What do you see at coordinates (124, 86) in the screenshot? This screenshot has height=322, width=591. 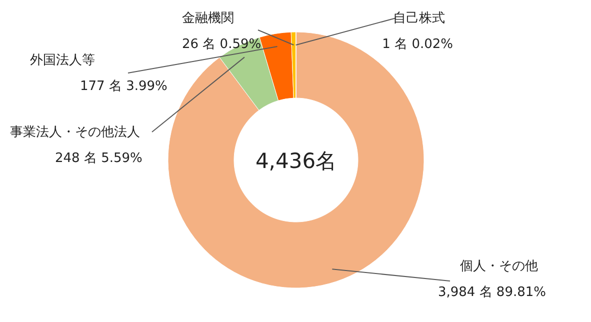 I see `data-label: 177 名 3.99%` at bounding box center [124, 86].